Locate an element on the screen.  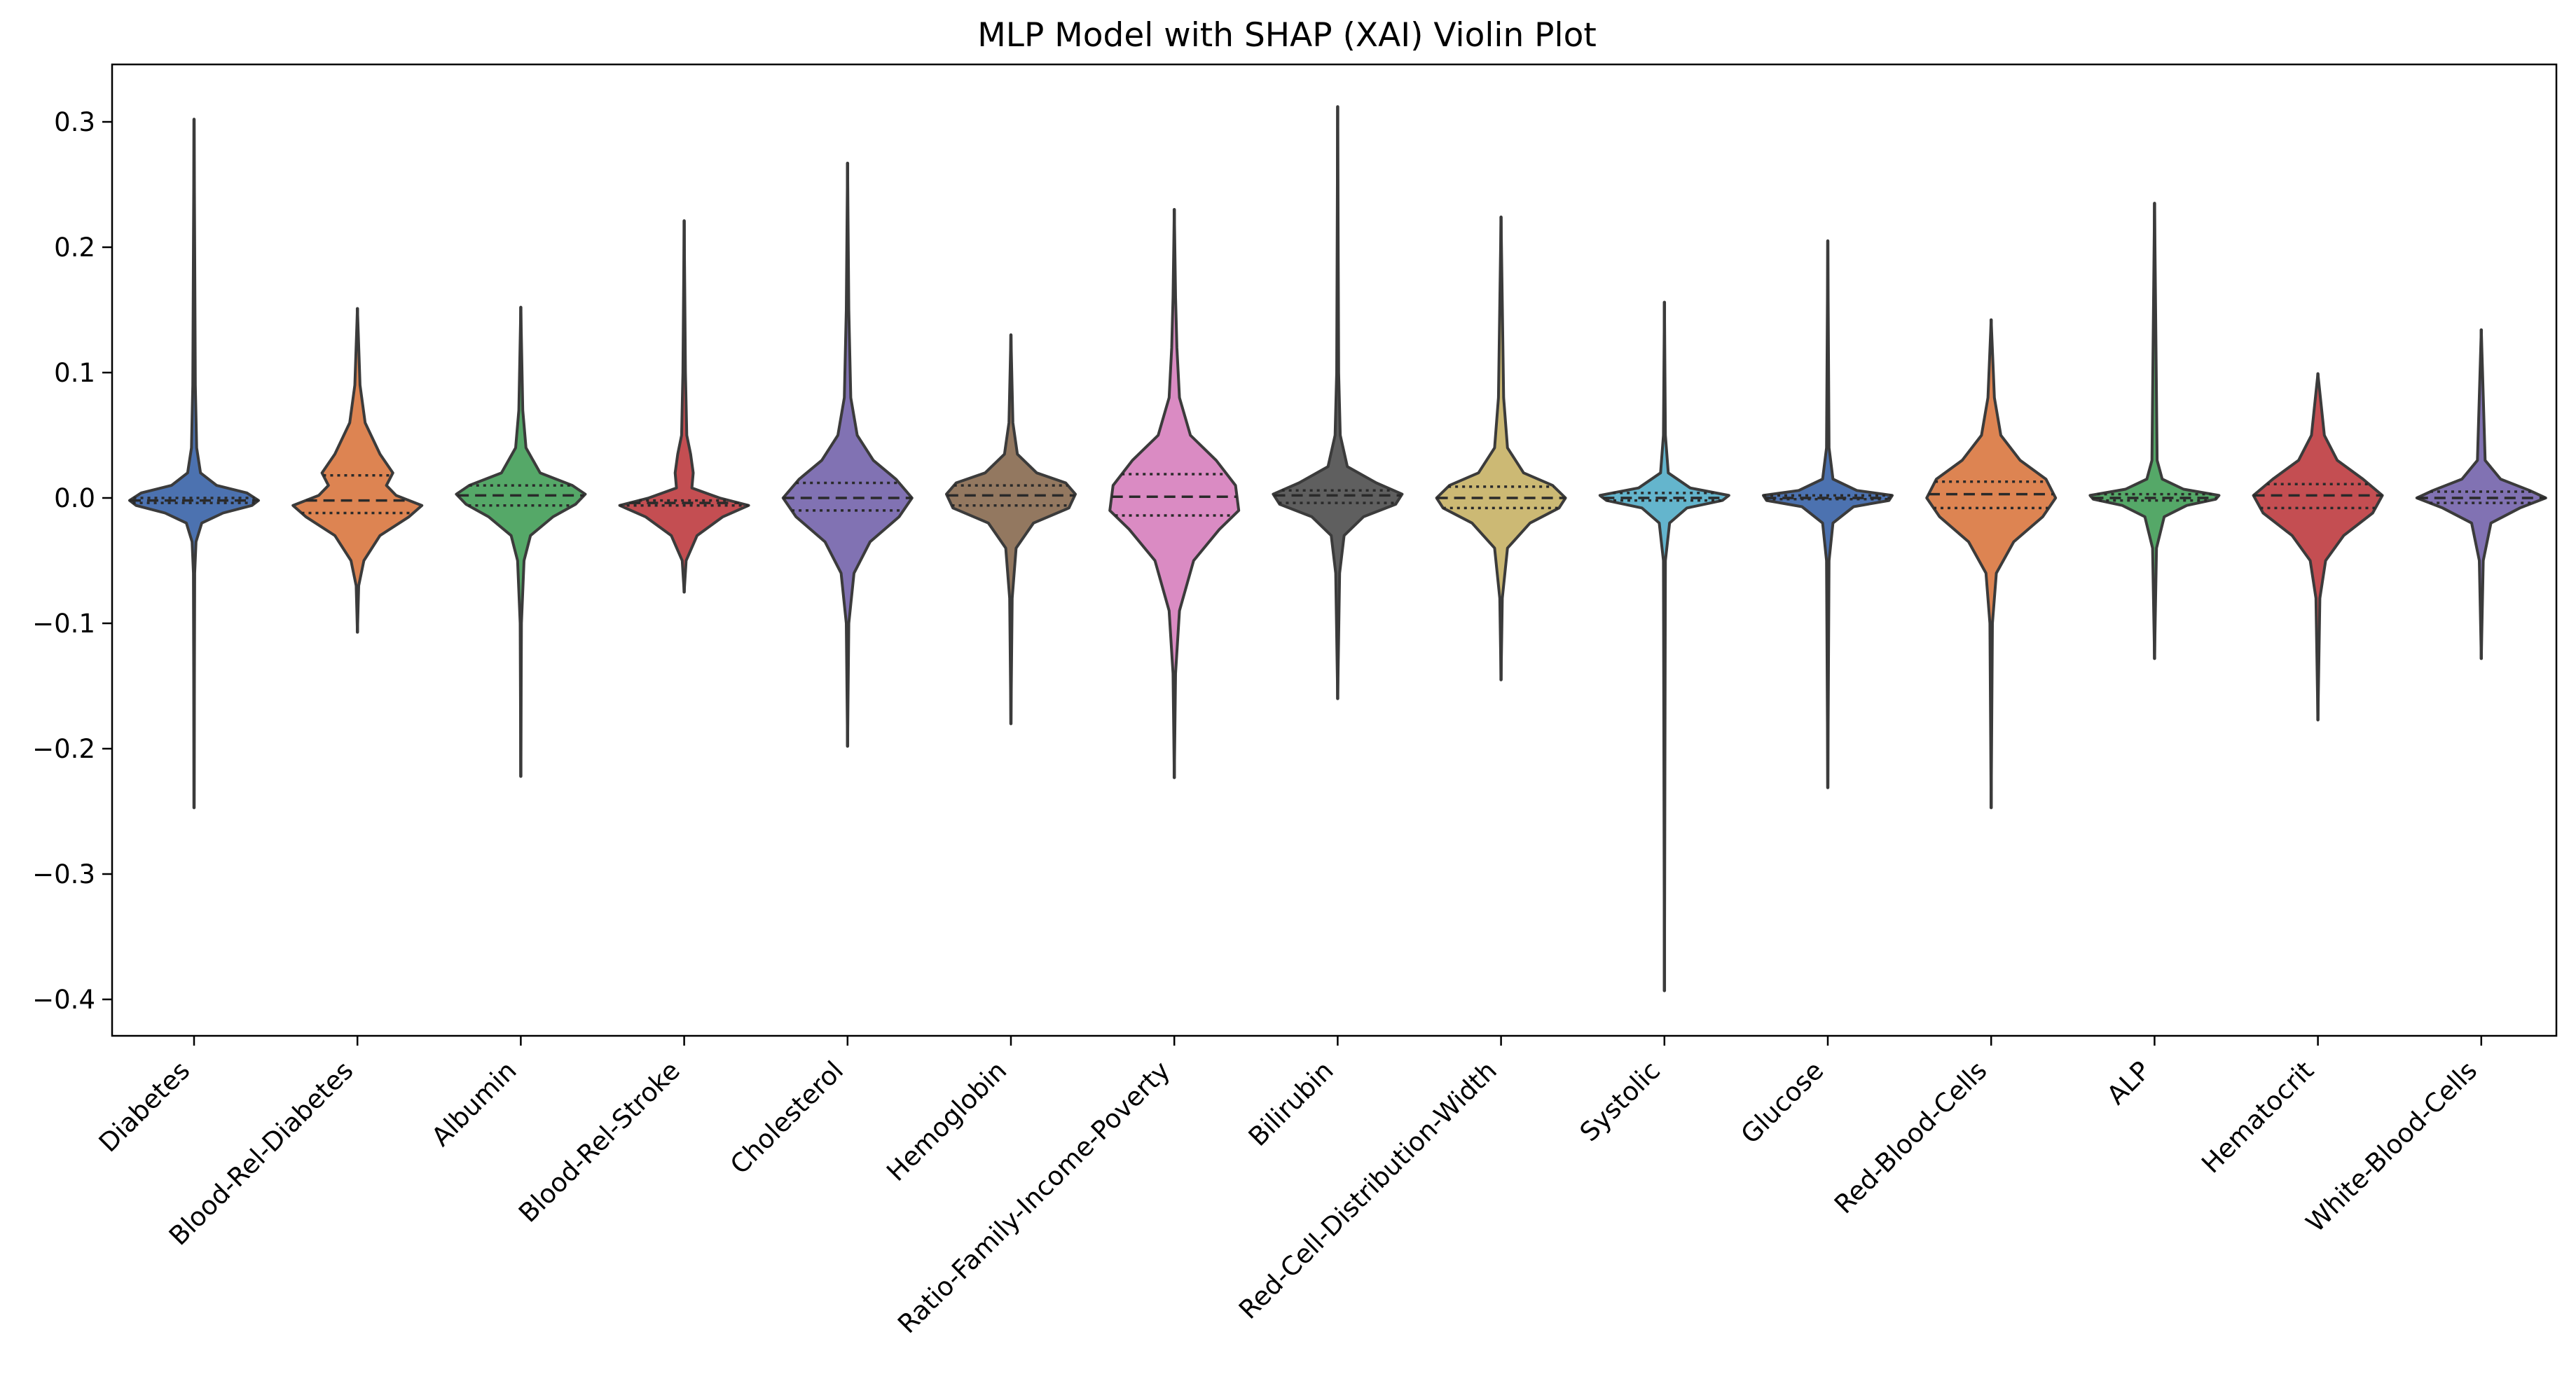
y-tick-label: −0.3 is located at coordinates (63, 874).